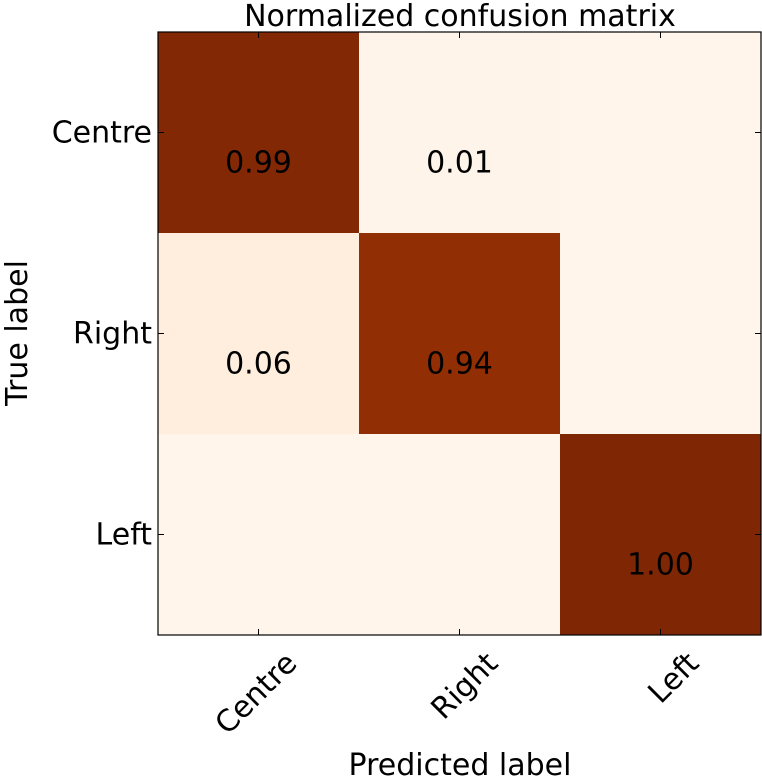 This screenshot has height=776, width=762. I want to click on cell-label: 0.01, so click(459, 163).